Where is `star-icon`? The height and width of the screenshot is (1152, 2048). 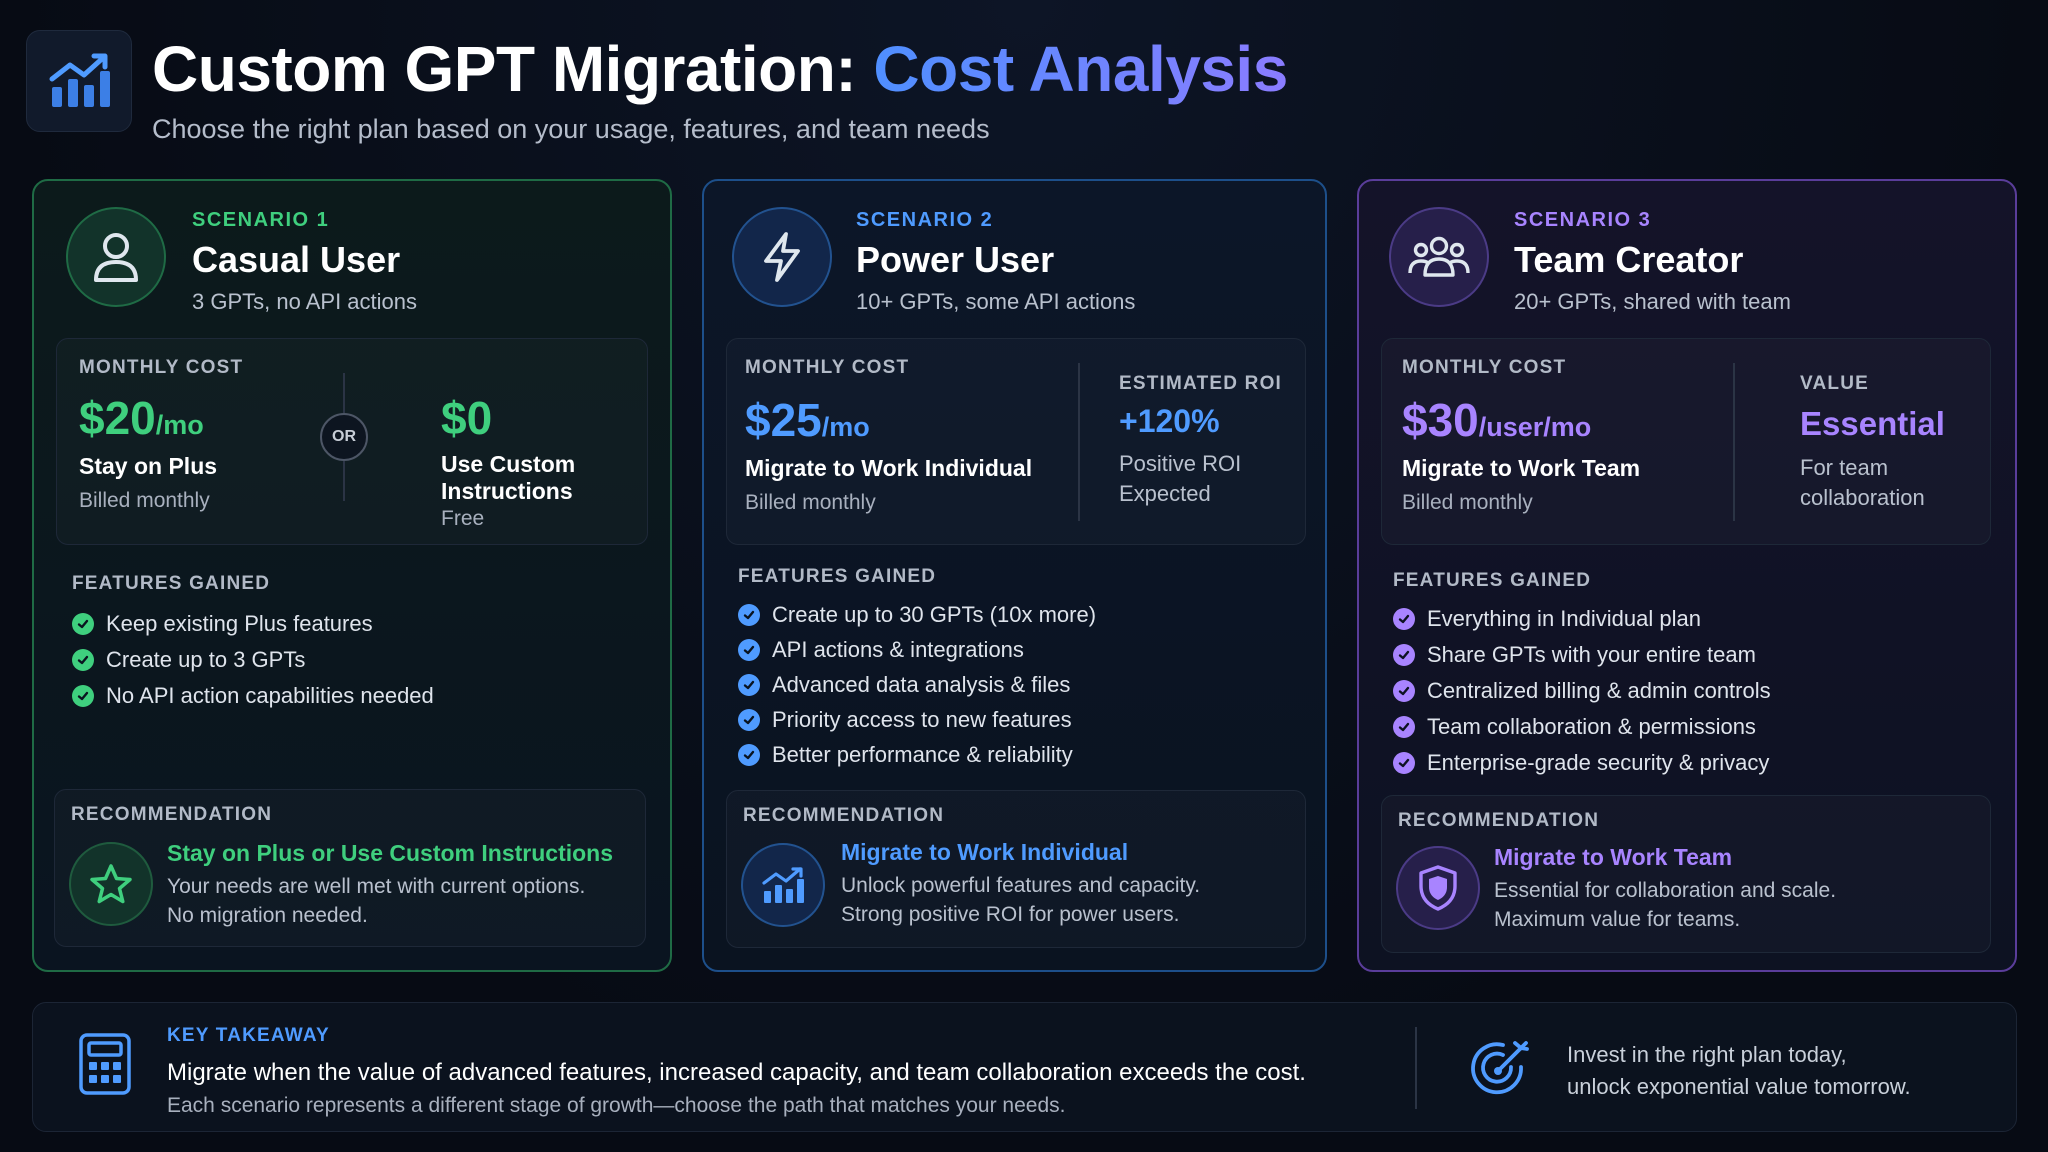
star-icon is located at coordinates (111, 884).